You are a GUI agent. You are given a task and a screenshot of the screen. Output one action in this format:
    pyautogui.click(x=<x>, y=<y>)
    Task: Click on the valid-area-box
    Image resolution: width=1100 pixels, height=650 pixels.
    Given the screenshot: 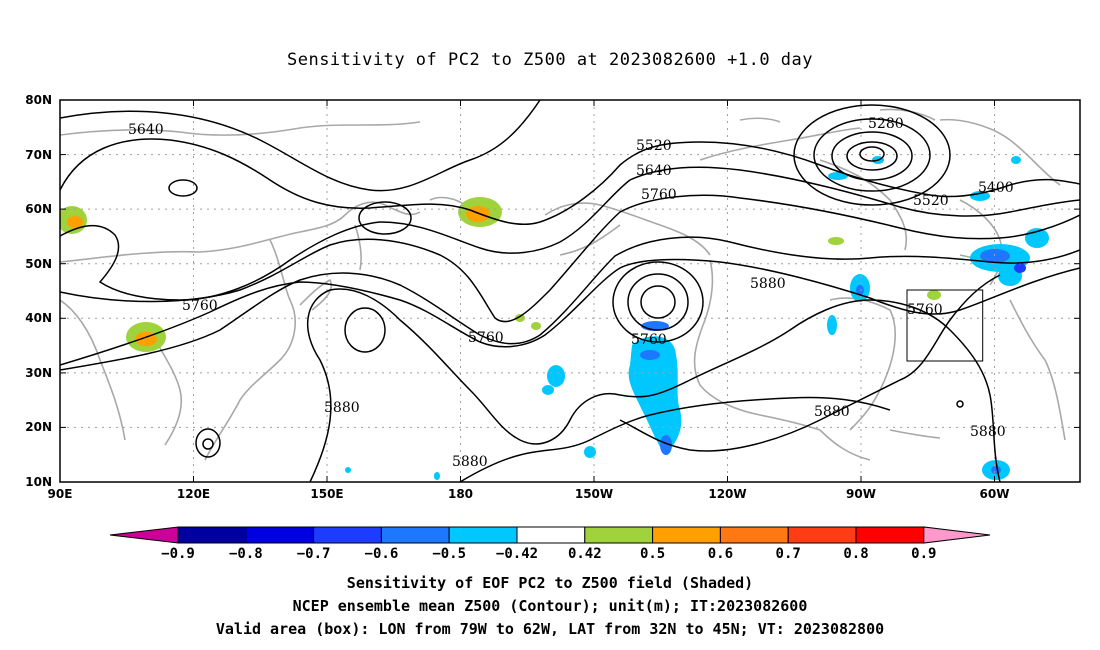 What is the action you would take?
    pyautogui.click(x=945, y=325)
    